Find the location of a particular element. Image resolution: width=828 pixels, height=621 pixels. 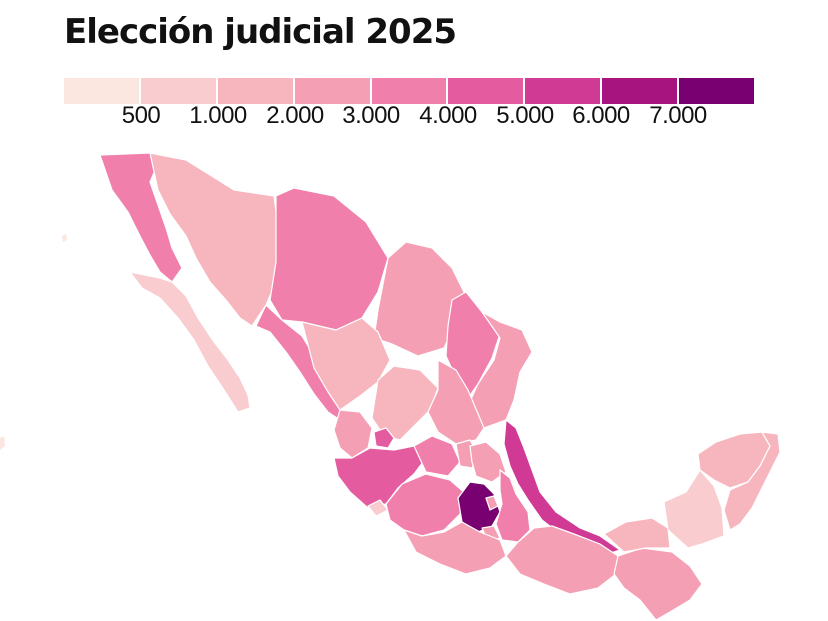

state-sinaloa is located at coordinates (300, 362).